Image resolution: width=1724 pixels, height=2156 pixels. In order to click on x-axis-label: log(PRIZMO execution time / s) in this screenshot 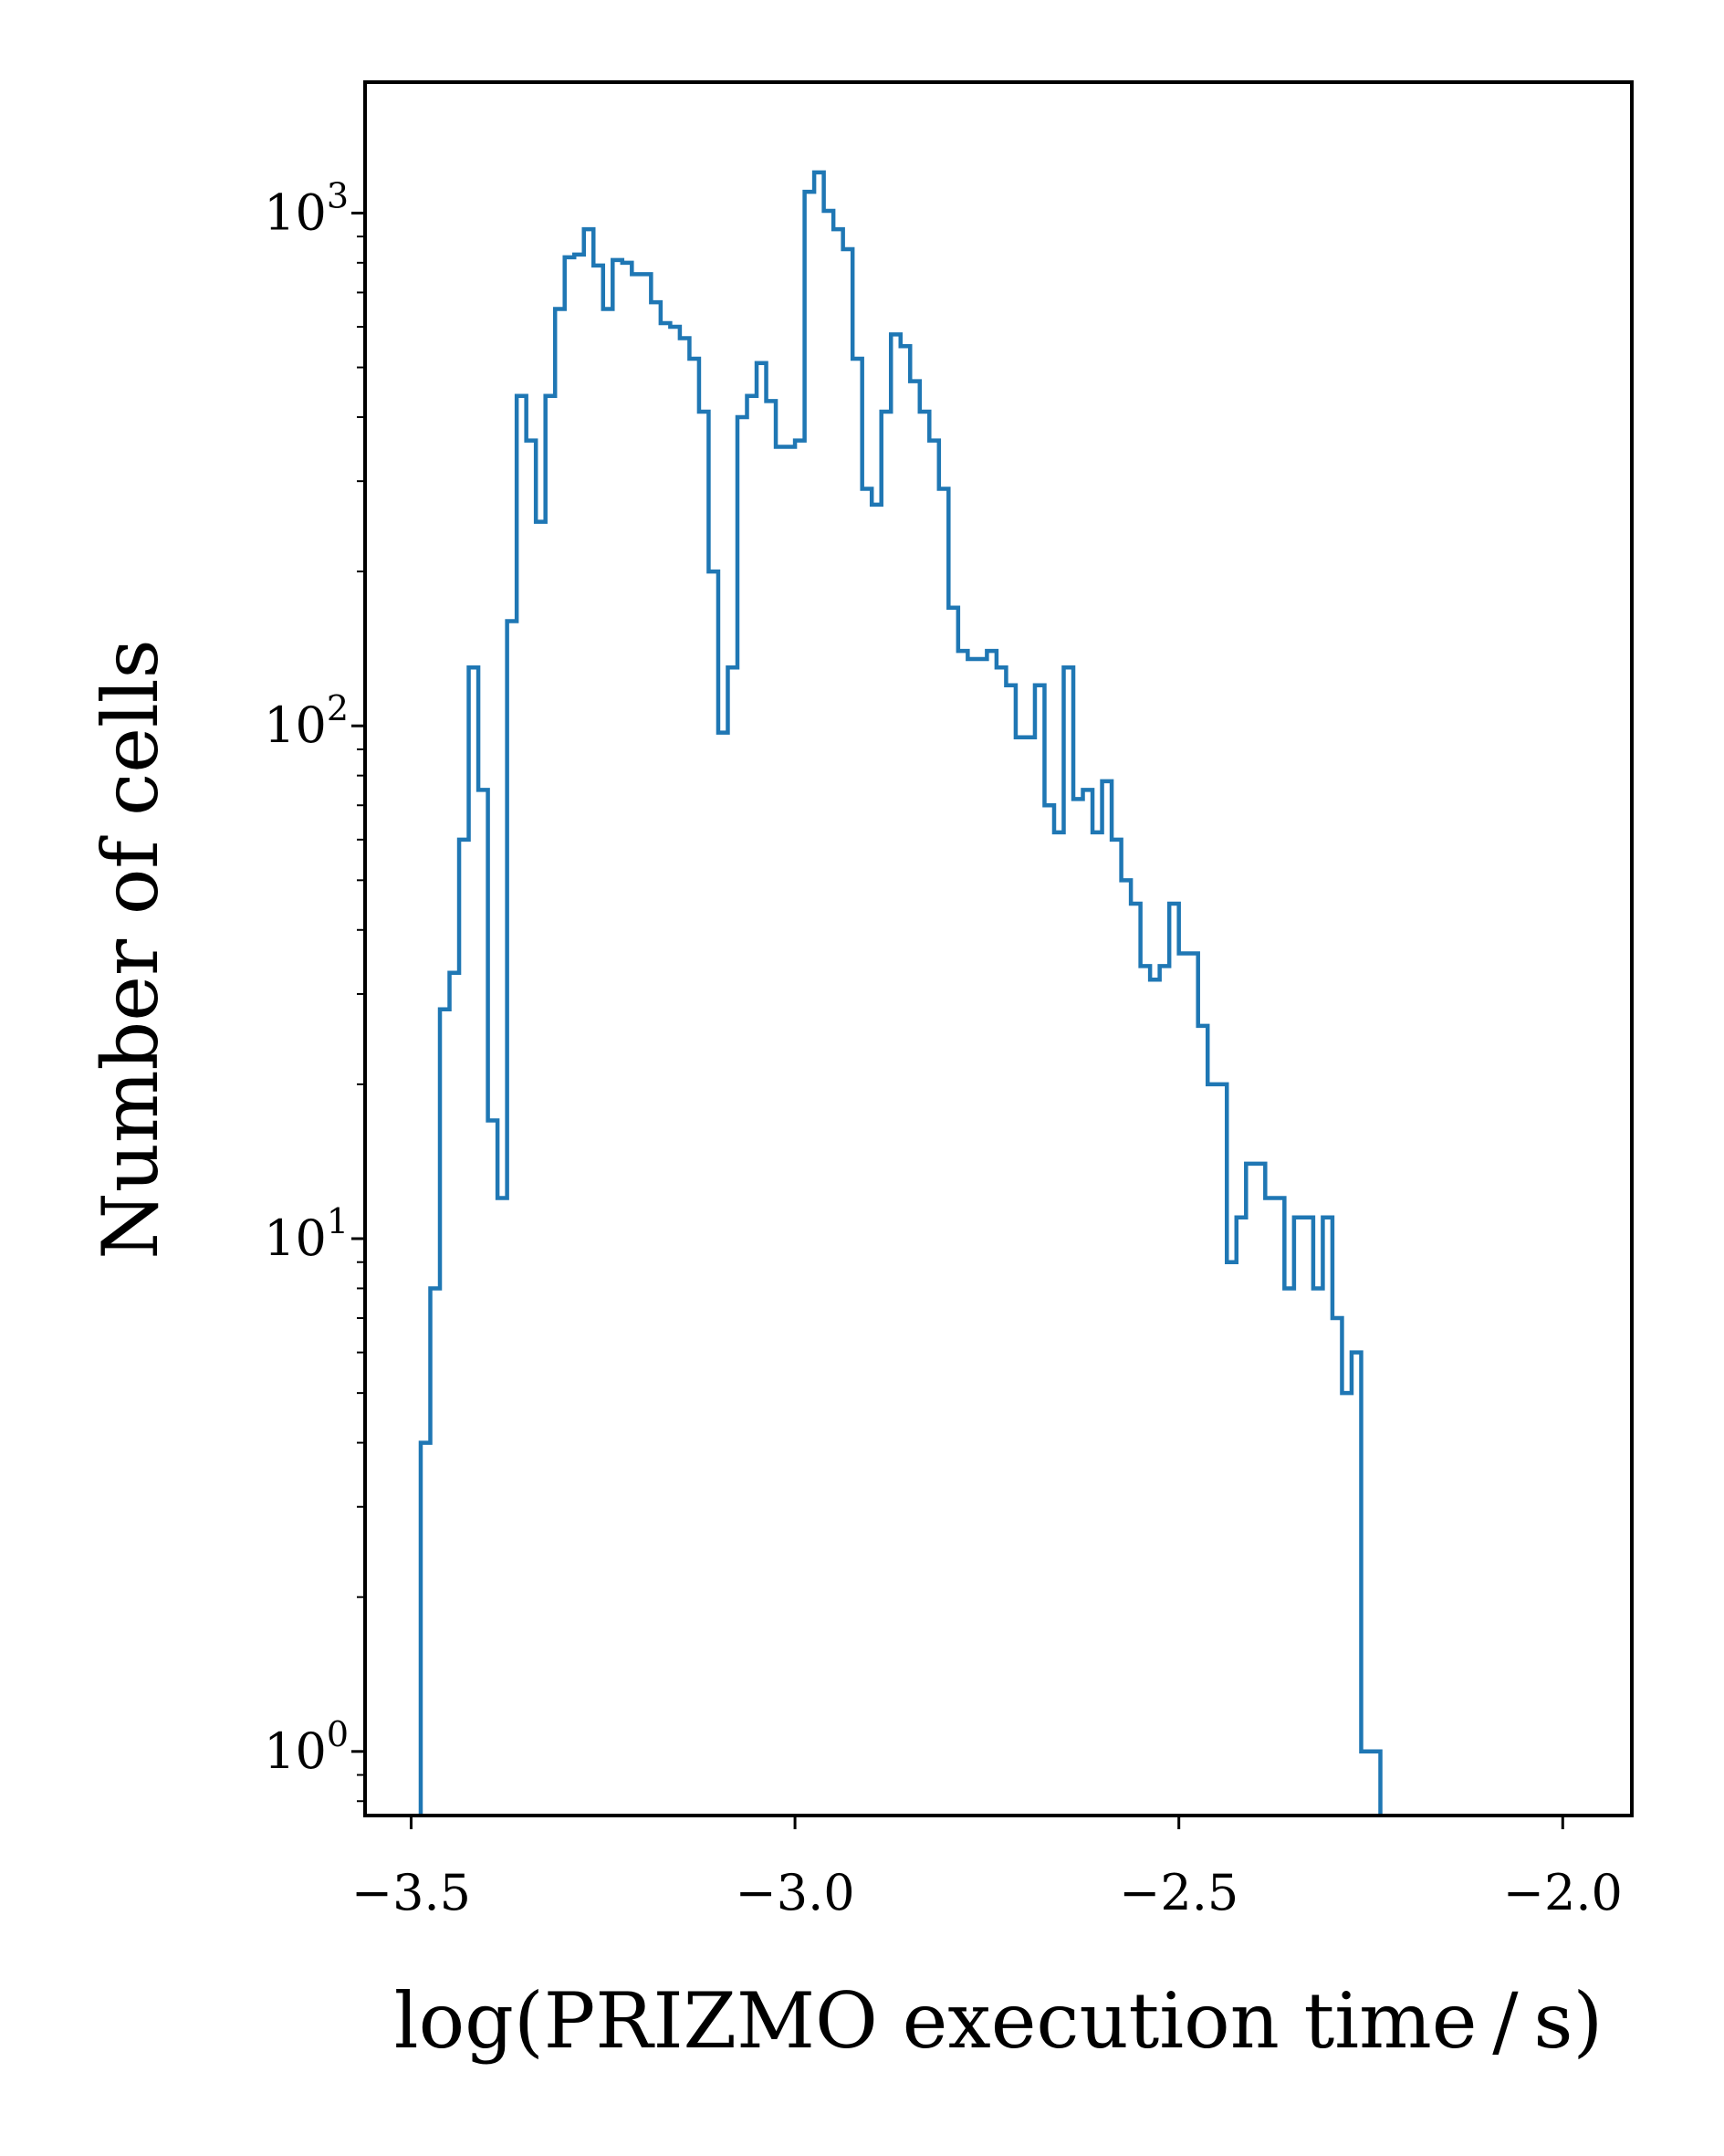, I will do `click(999, 2021)`.